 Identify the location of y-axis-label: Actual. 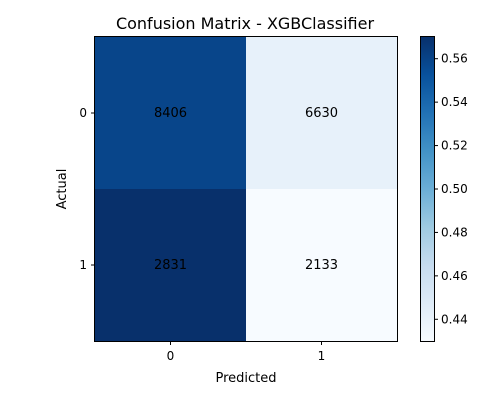
(62, 189).